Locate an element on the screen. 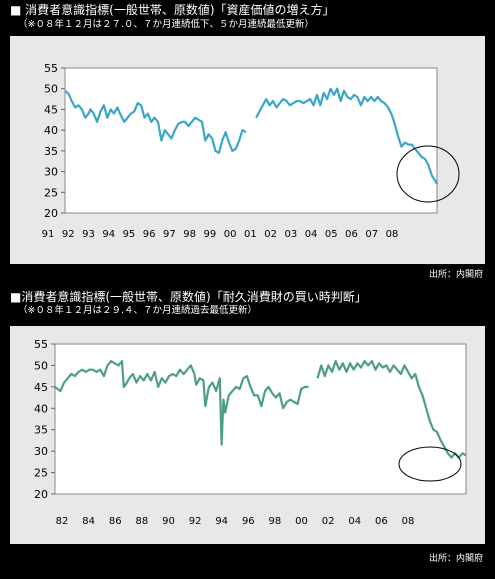  x-tick-label: 03 is located at coordinates (290, 234).